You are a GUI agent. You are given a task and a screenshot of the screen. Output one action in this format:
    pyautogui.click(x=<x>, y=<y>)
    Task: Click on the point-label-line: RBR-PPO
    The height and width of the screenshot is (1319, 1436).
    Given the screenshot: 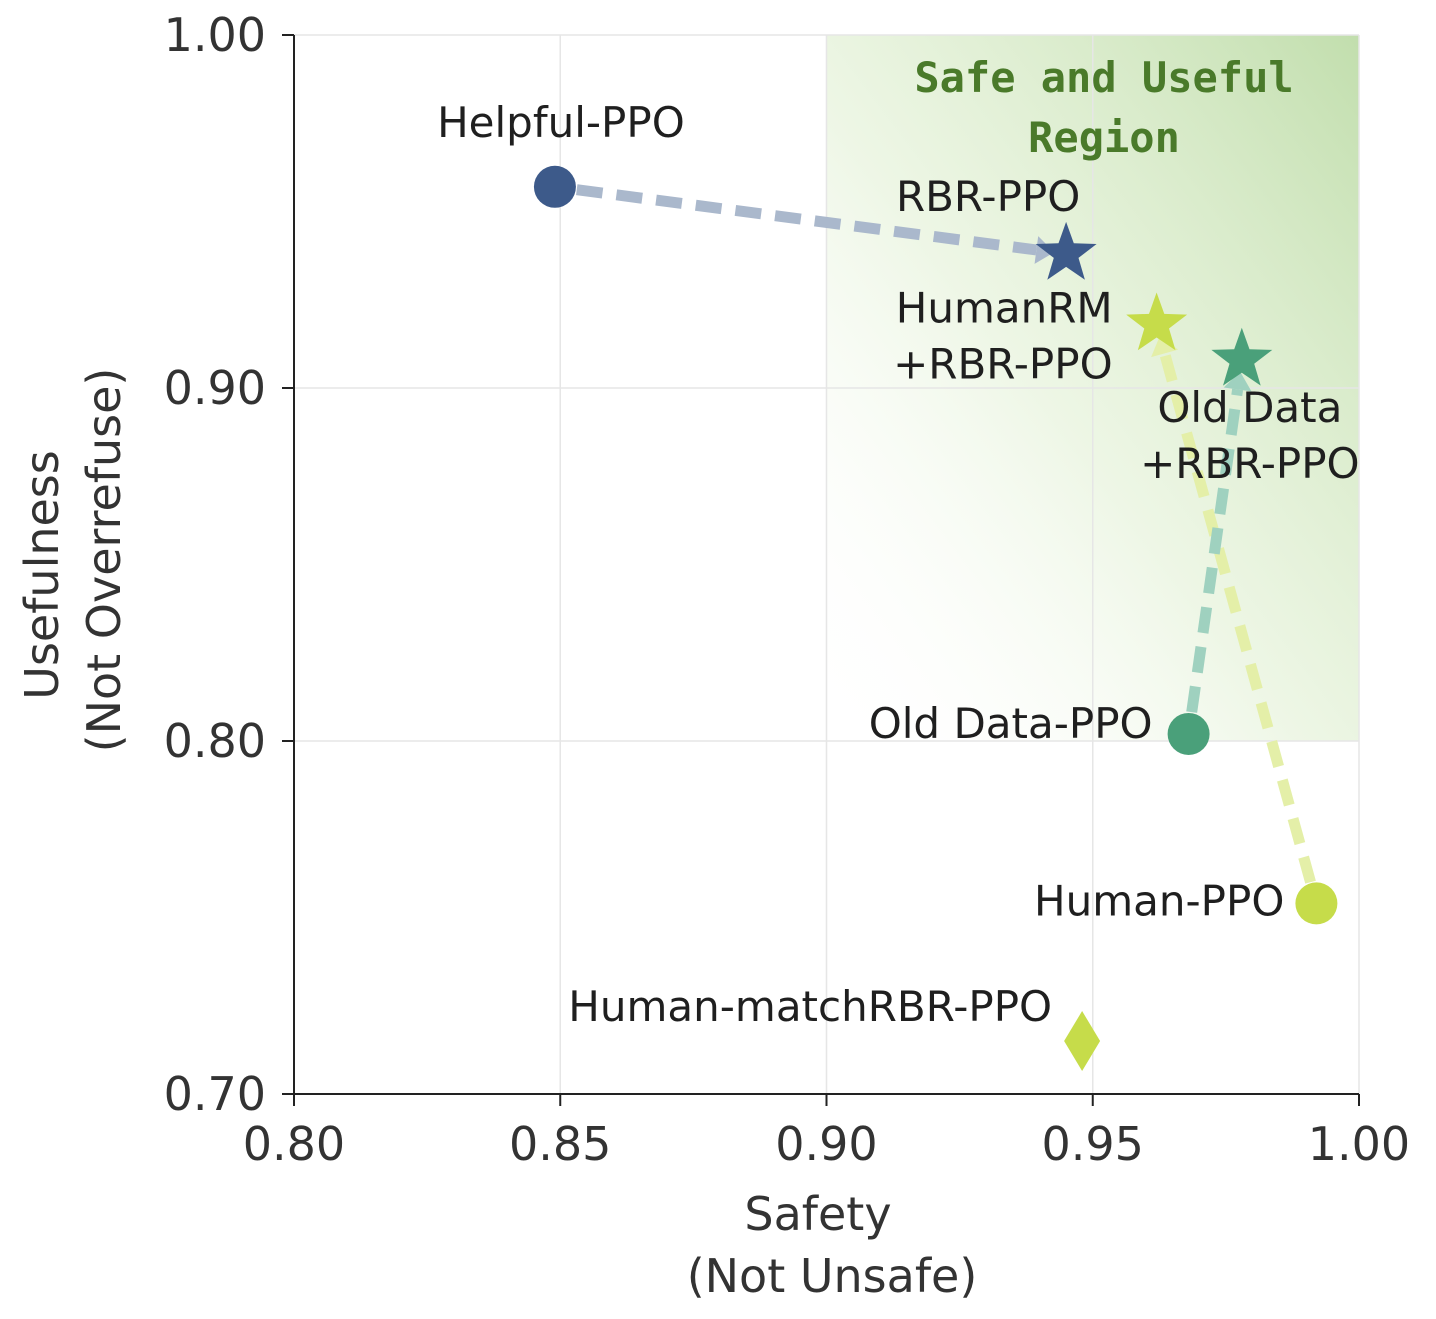 What is the action you would take?
    pyautogui.click(x=988, y=196)
    